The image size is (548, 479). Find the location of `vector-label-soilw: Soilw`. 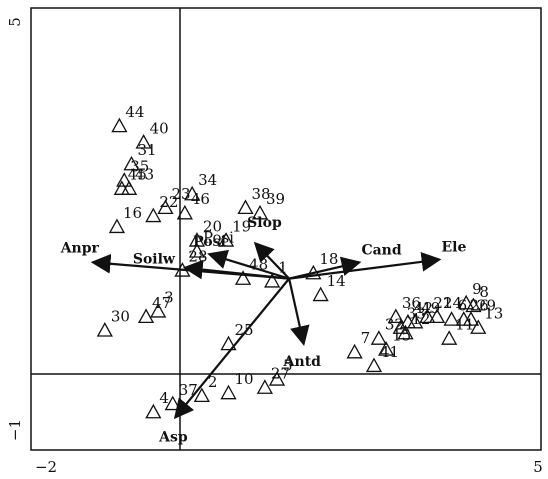

vector-label-soilw: Soilw is located at coordinates (154, 260).